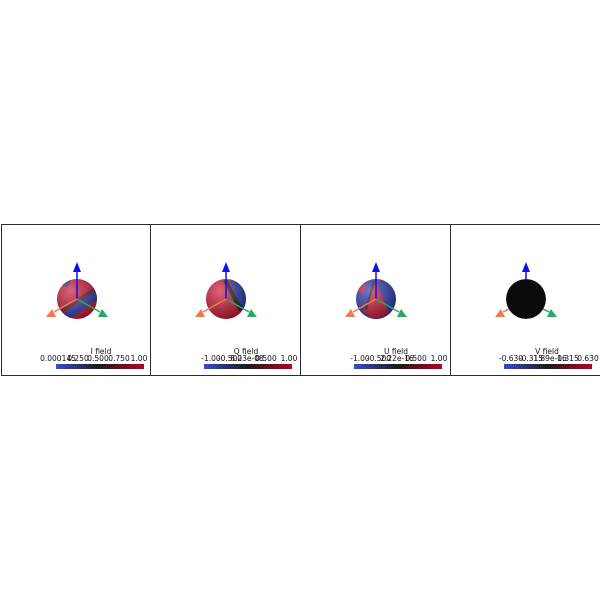  Describe the element at coordinates (396, 351) in the screenshot. I see `colorbar-title: U field` at that location.